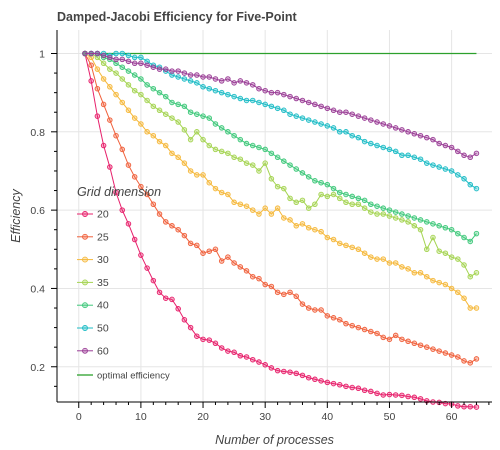  What do you see at coordinates (203, 417) in the screenshot?
I see `x-tick-label: 20` at bounding box center [203, 417].